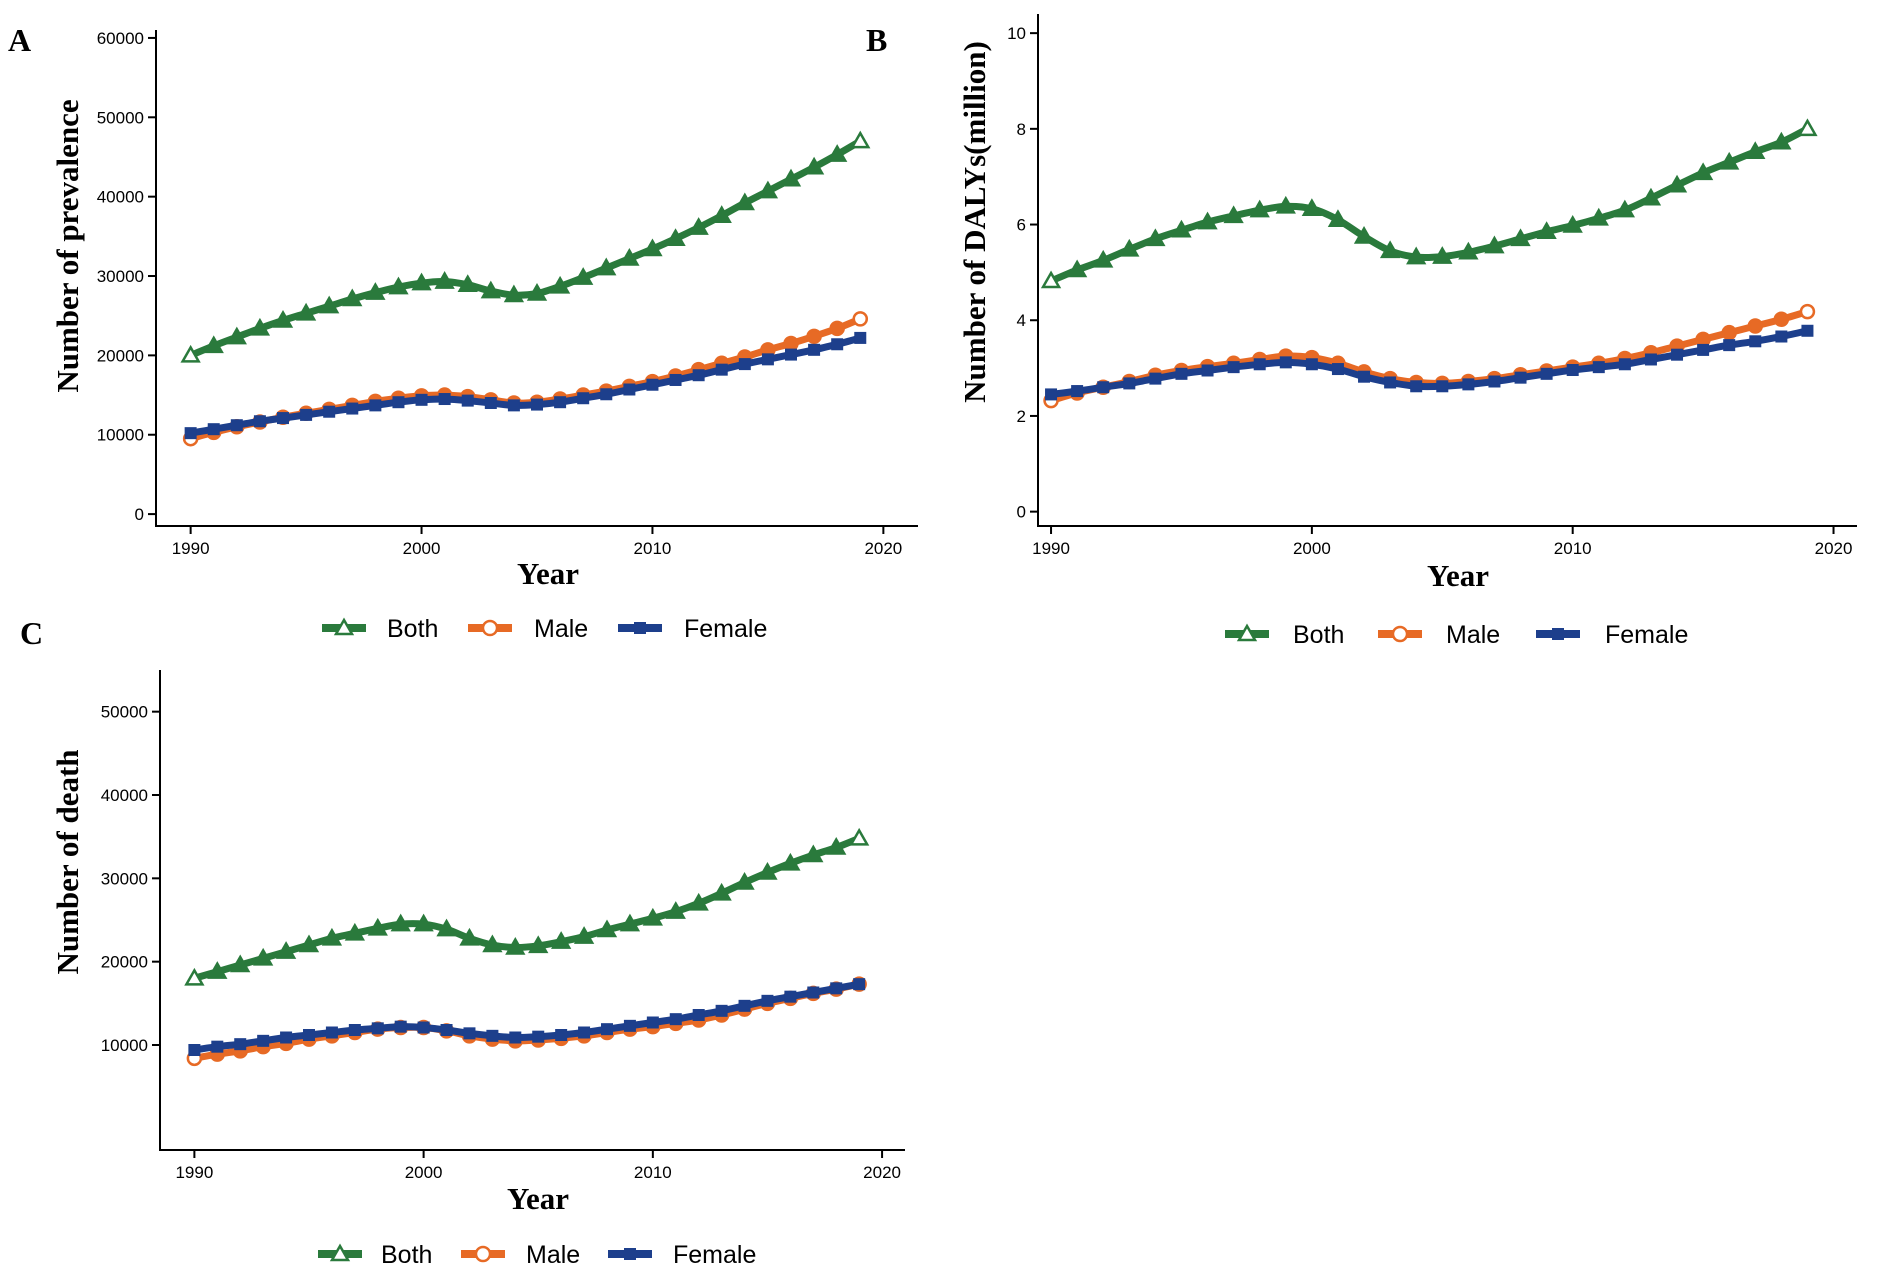 Image resolution: width=1877 pixels, height=1270 pixels. I want to click on series-c, so click(527, 947).